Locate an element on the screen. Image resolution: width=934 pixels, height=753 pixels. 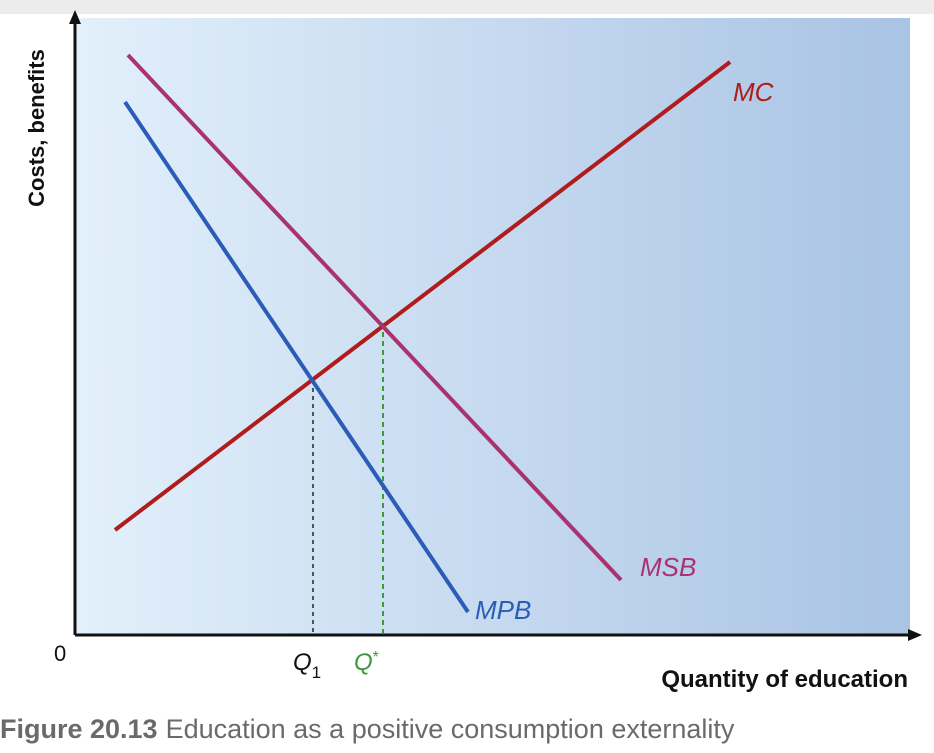
quantity-label: Q1 is located at coordinates (307, 665).